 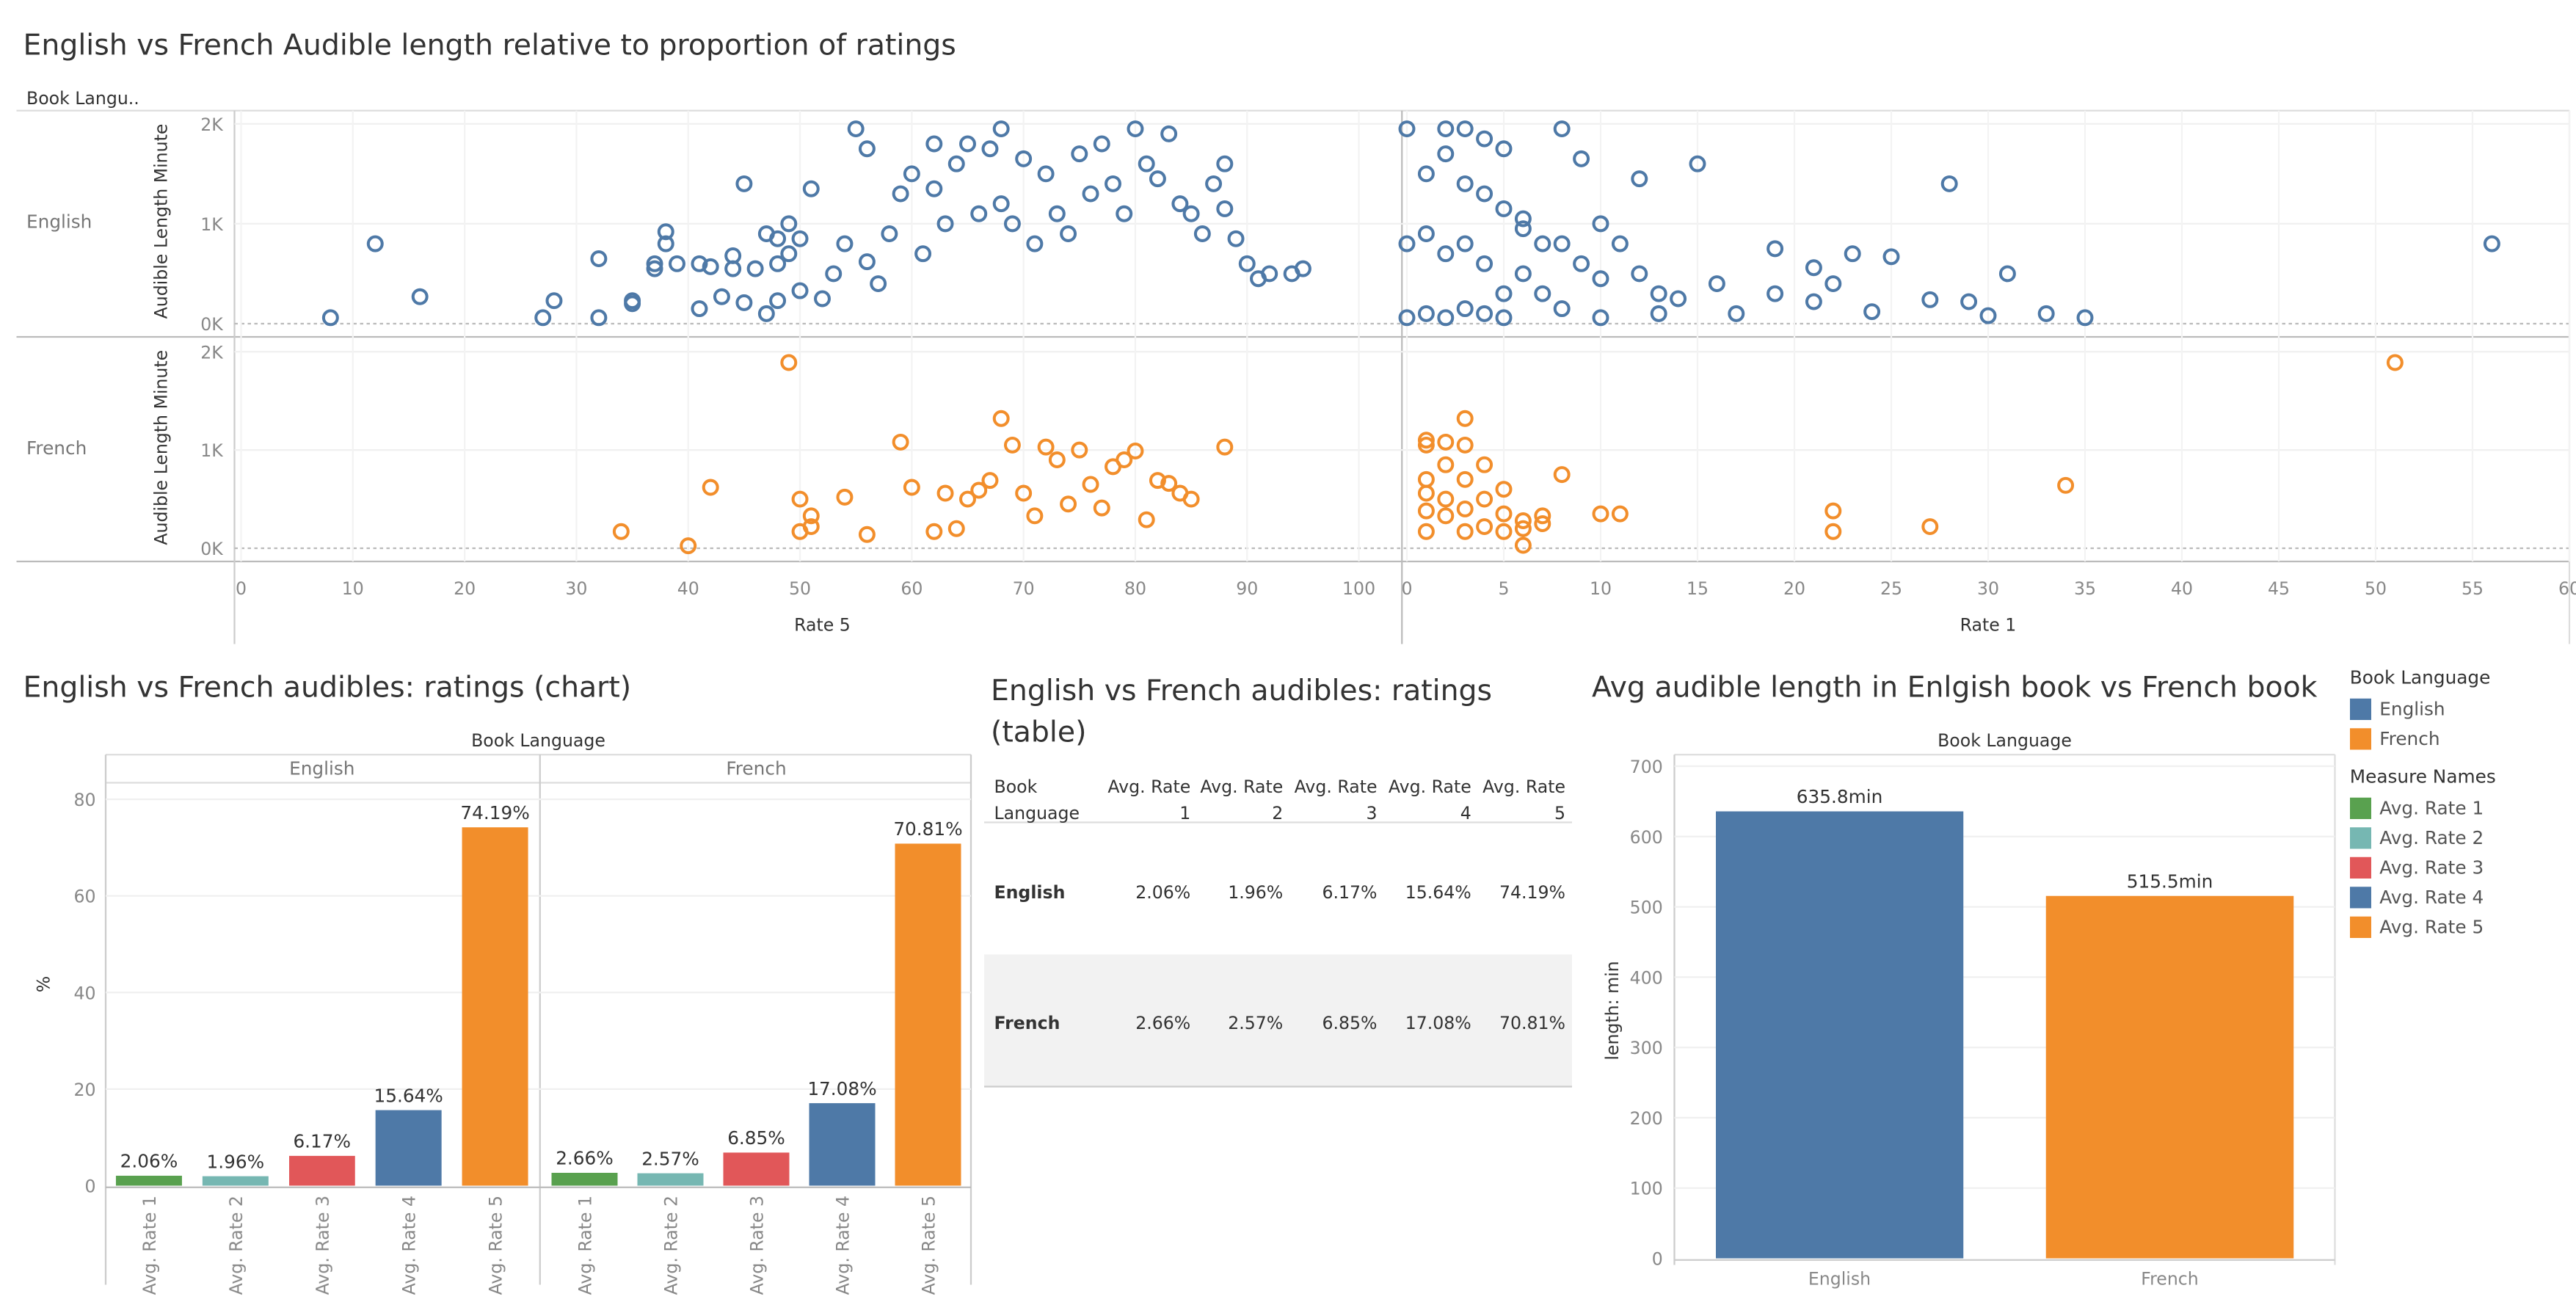 I want to click on legend-item-french: French, so click(x=2422, y=739).